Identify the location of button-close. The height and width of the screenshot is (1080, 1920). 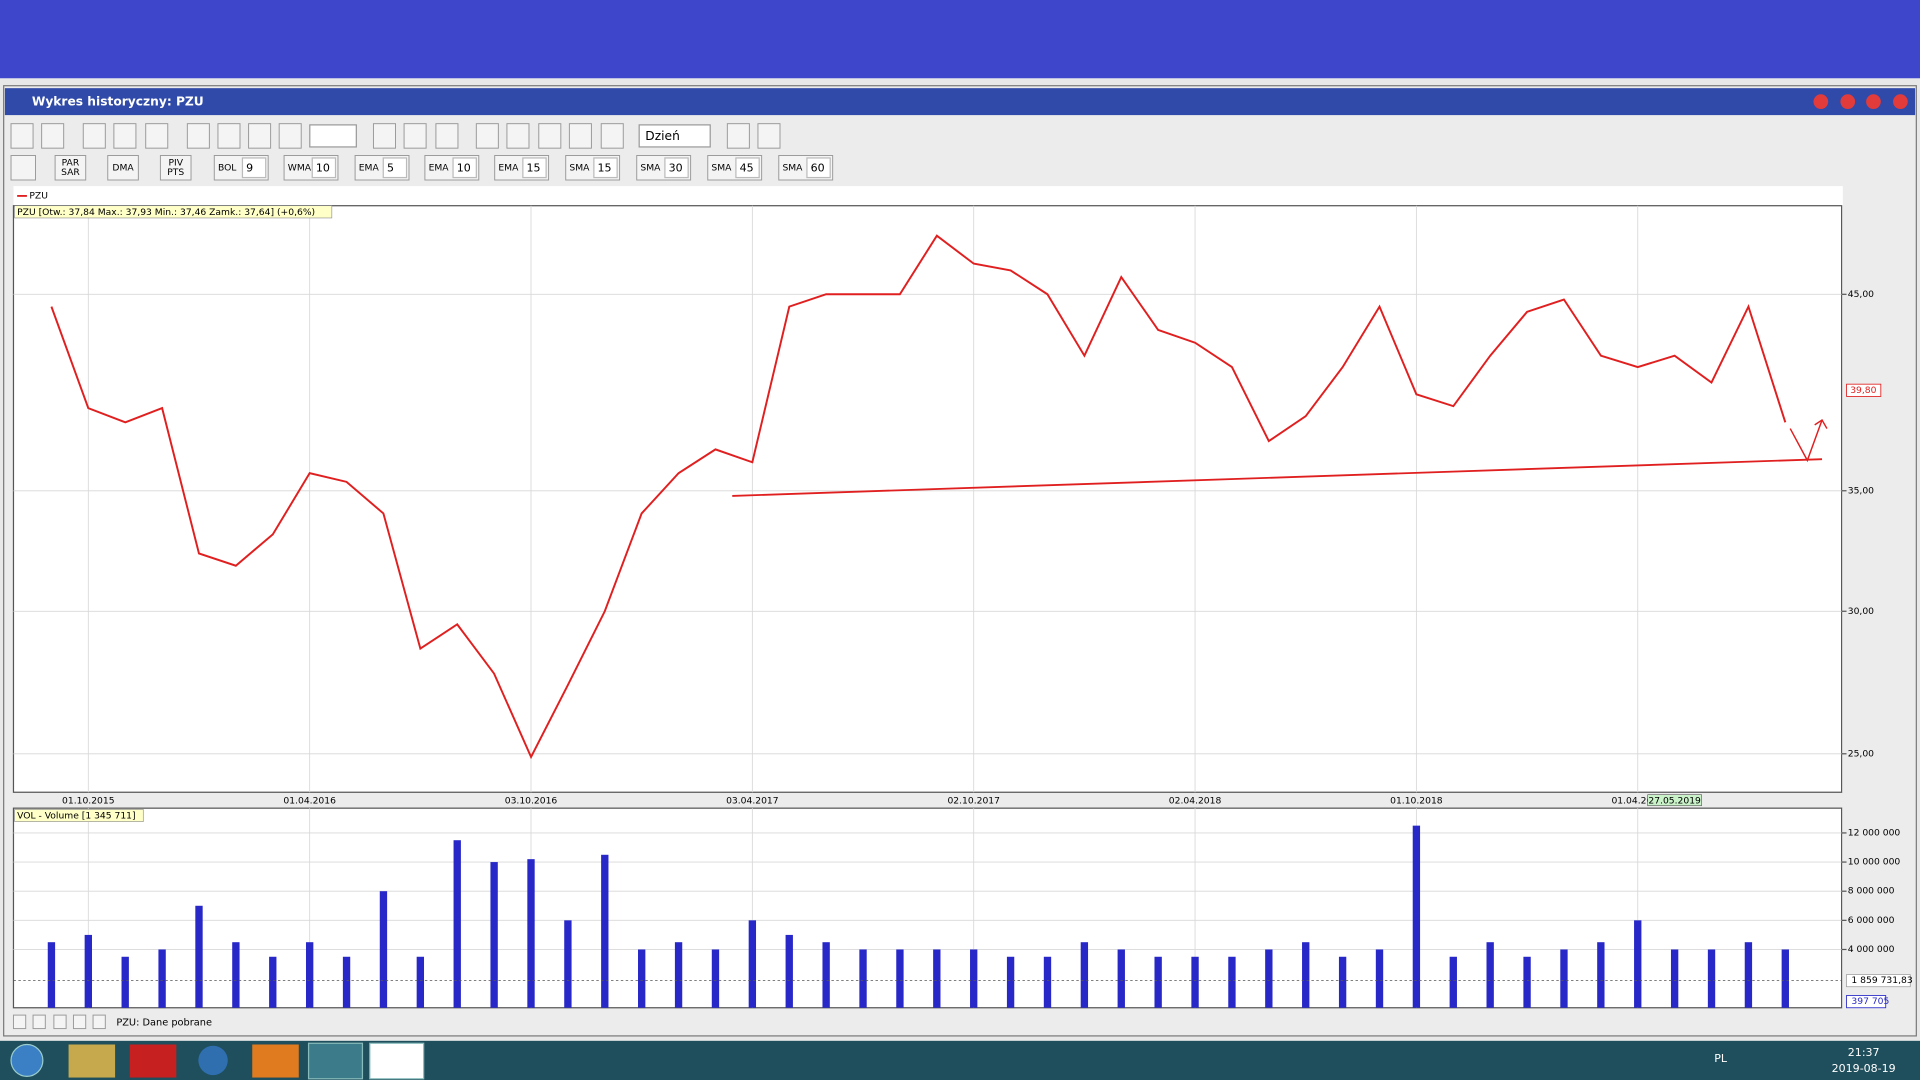
(1900, 101).